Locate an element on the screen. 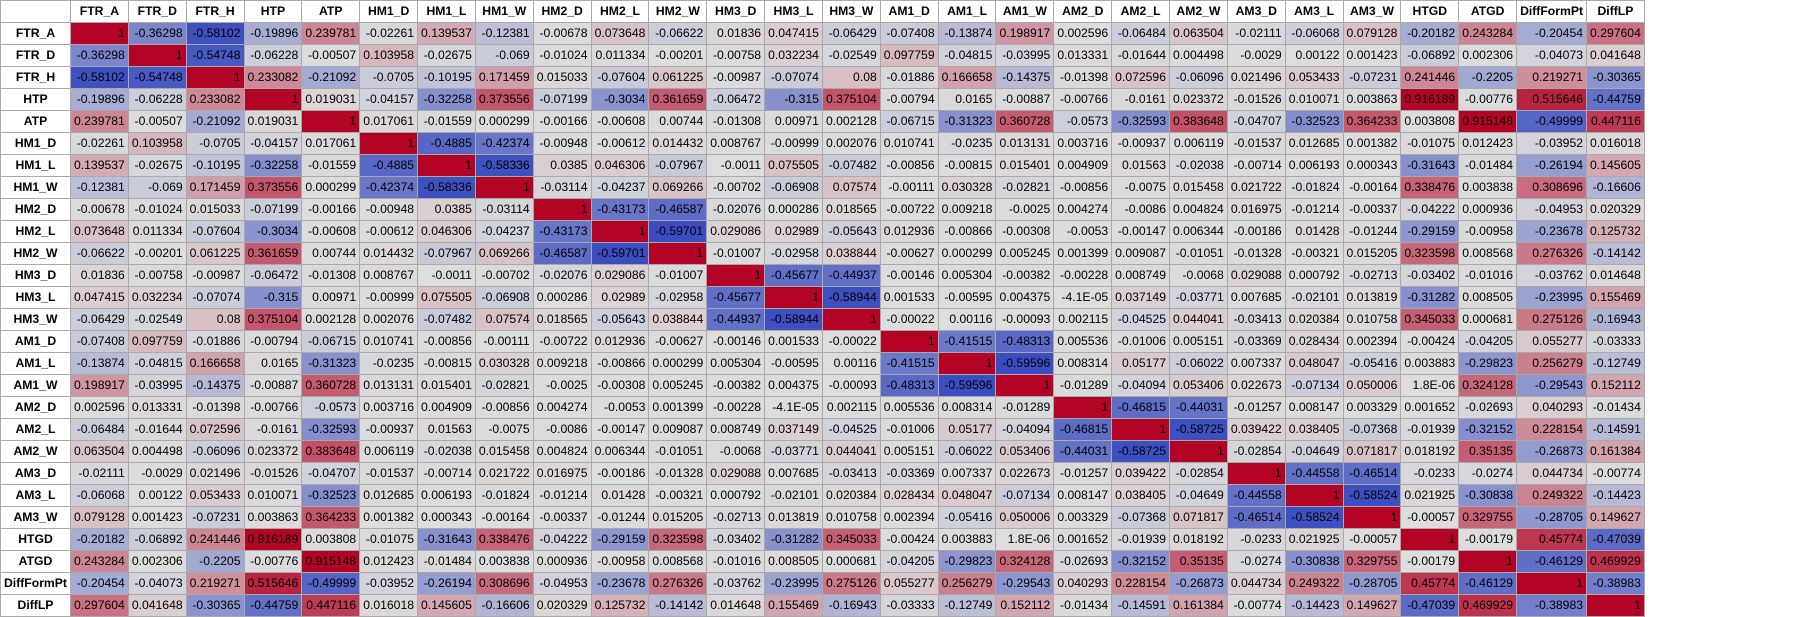 This screenshot has height=617, width=1794. table-cell: 0.073648 is located at coordinates (99, 231).